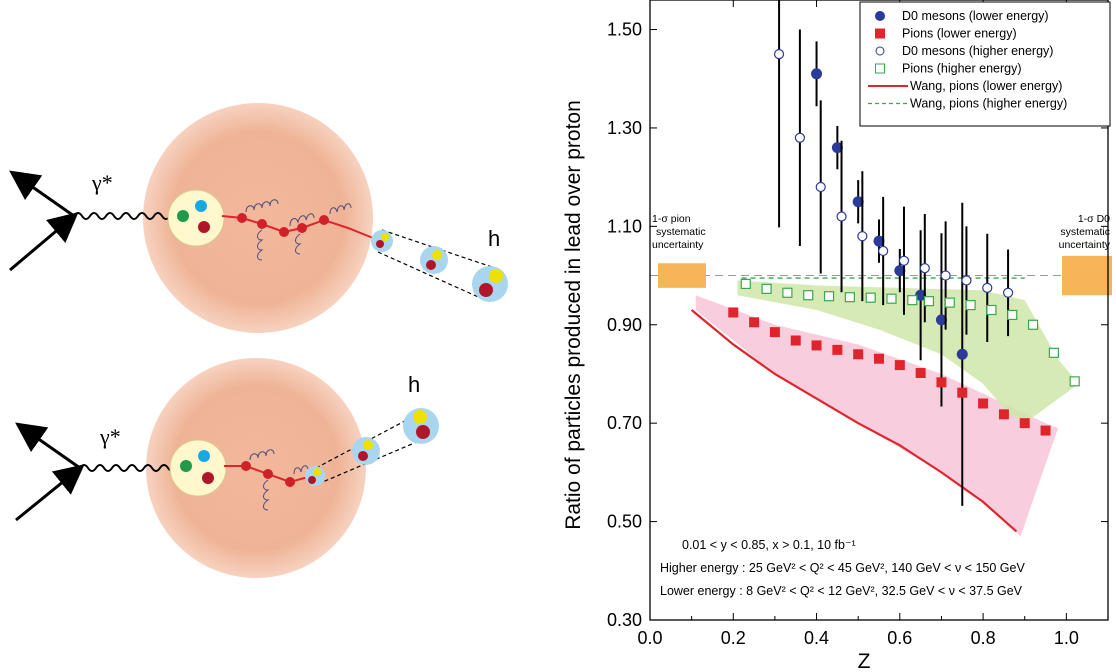 The width and height of the screenshot is (1116, 672). Describe the element at coordinates (733, 312) in the screenshot. I see `point-s1-p0` at that location.